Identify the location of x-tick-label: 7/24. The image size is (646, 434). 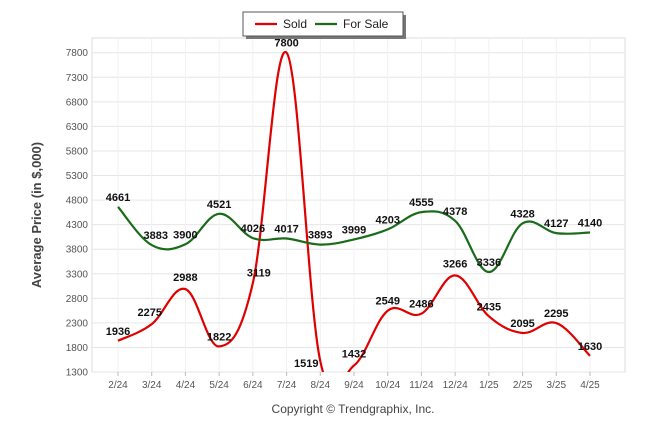
(287, 385).